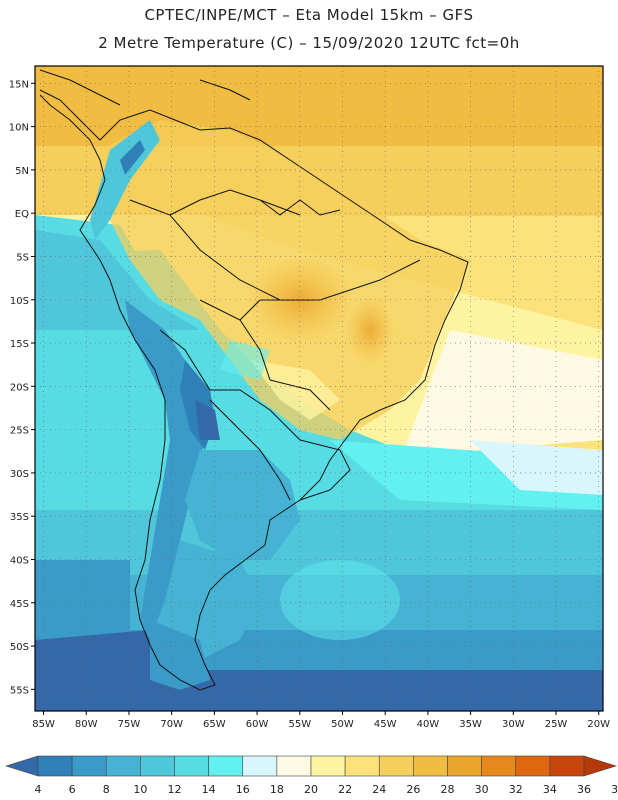  What do you see at coordinates (19, 344) in the screenshot?
I see `latitude-label: 15S` at bounding box center [19, 344].